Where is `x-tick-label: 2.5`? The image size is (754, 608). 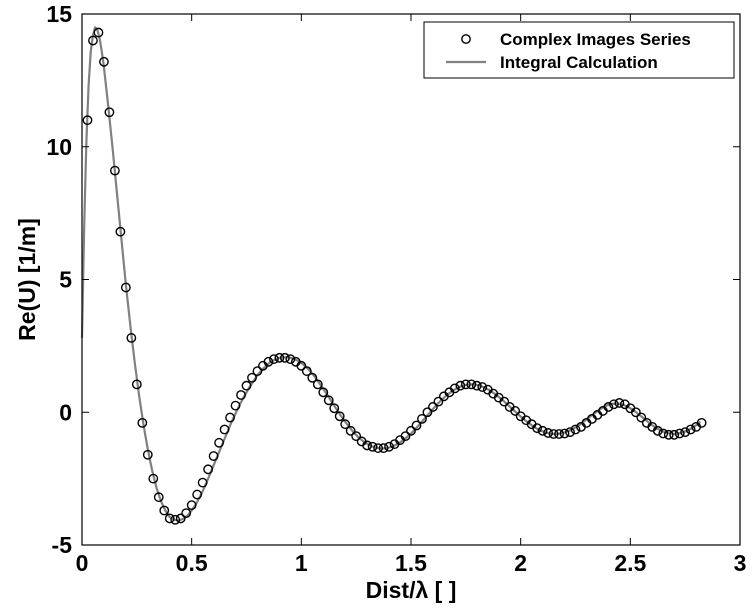
x-tick-label: 2.5 is located at coordinates (630, 563).